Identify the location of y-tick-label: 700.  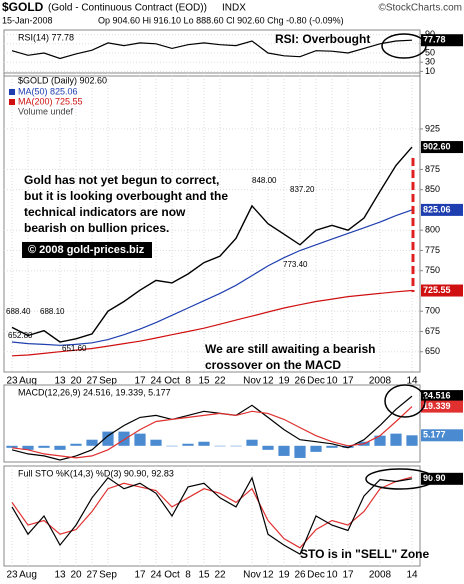
(432, 311).